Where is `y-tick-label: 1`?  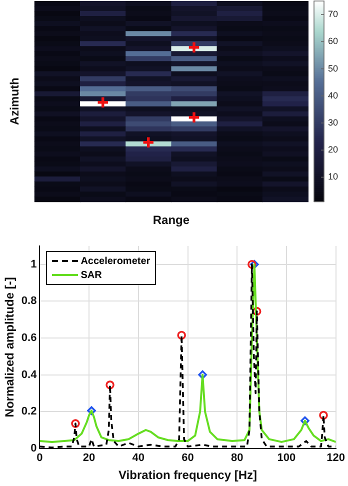
y-tick-label: 1 is located at coordinates (33, 264).